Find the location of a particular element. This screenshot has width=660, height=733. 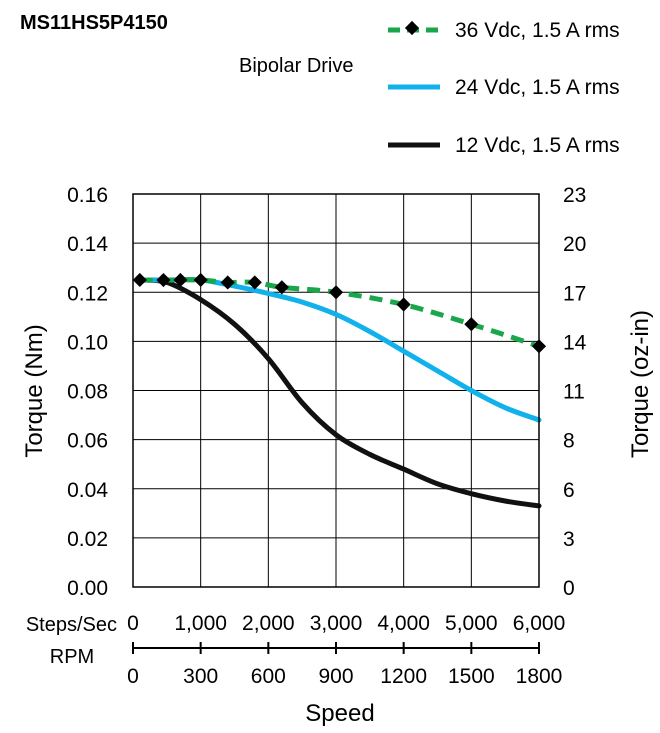

x-axis-rpm-tickmarks is located at coordinates (336, 648).